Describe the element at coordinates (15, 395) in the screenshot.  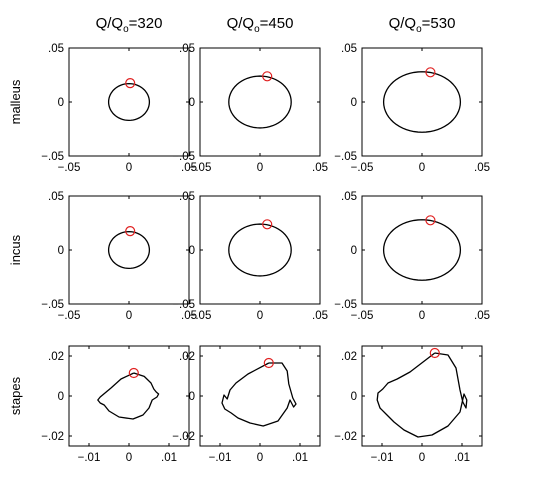
I see `row-label: stapes` at that location.